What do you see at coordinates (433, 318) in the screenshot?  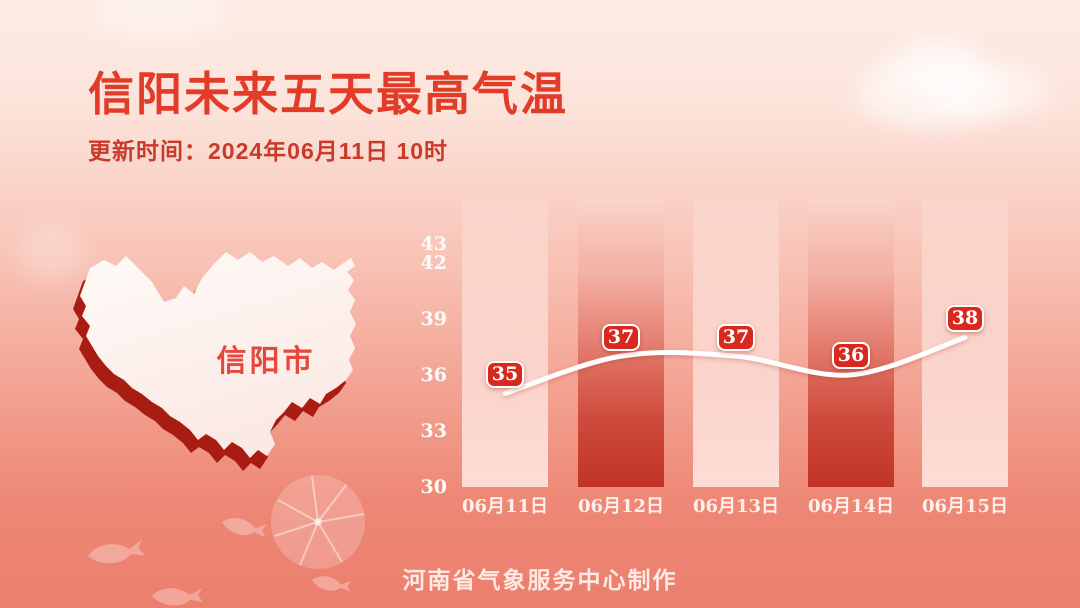 I see `y-axis-tick: 39` at bounding box center [433, 318].